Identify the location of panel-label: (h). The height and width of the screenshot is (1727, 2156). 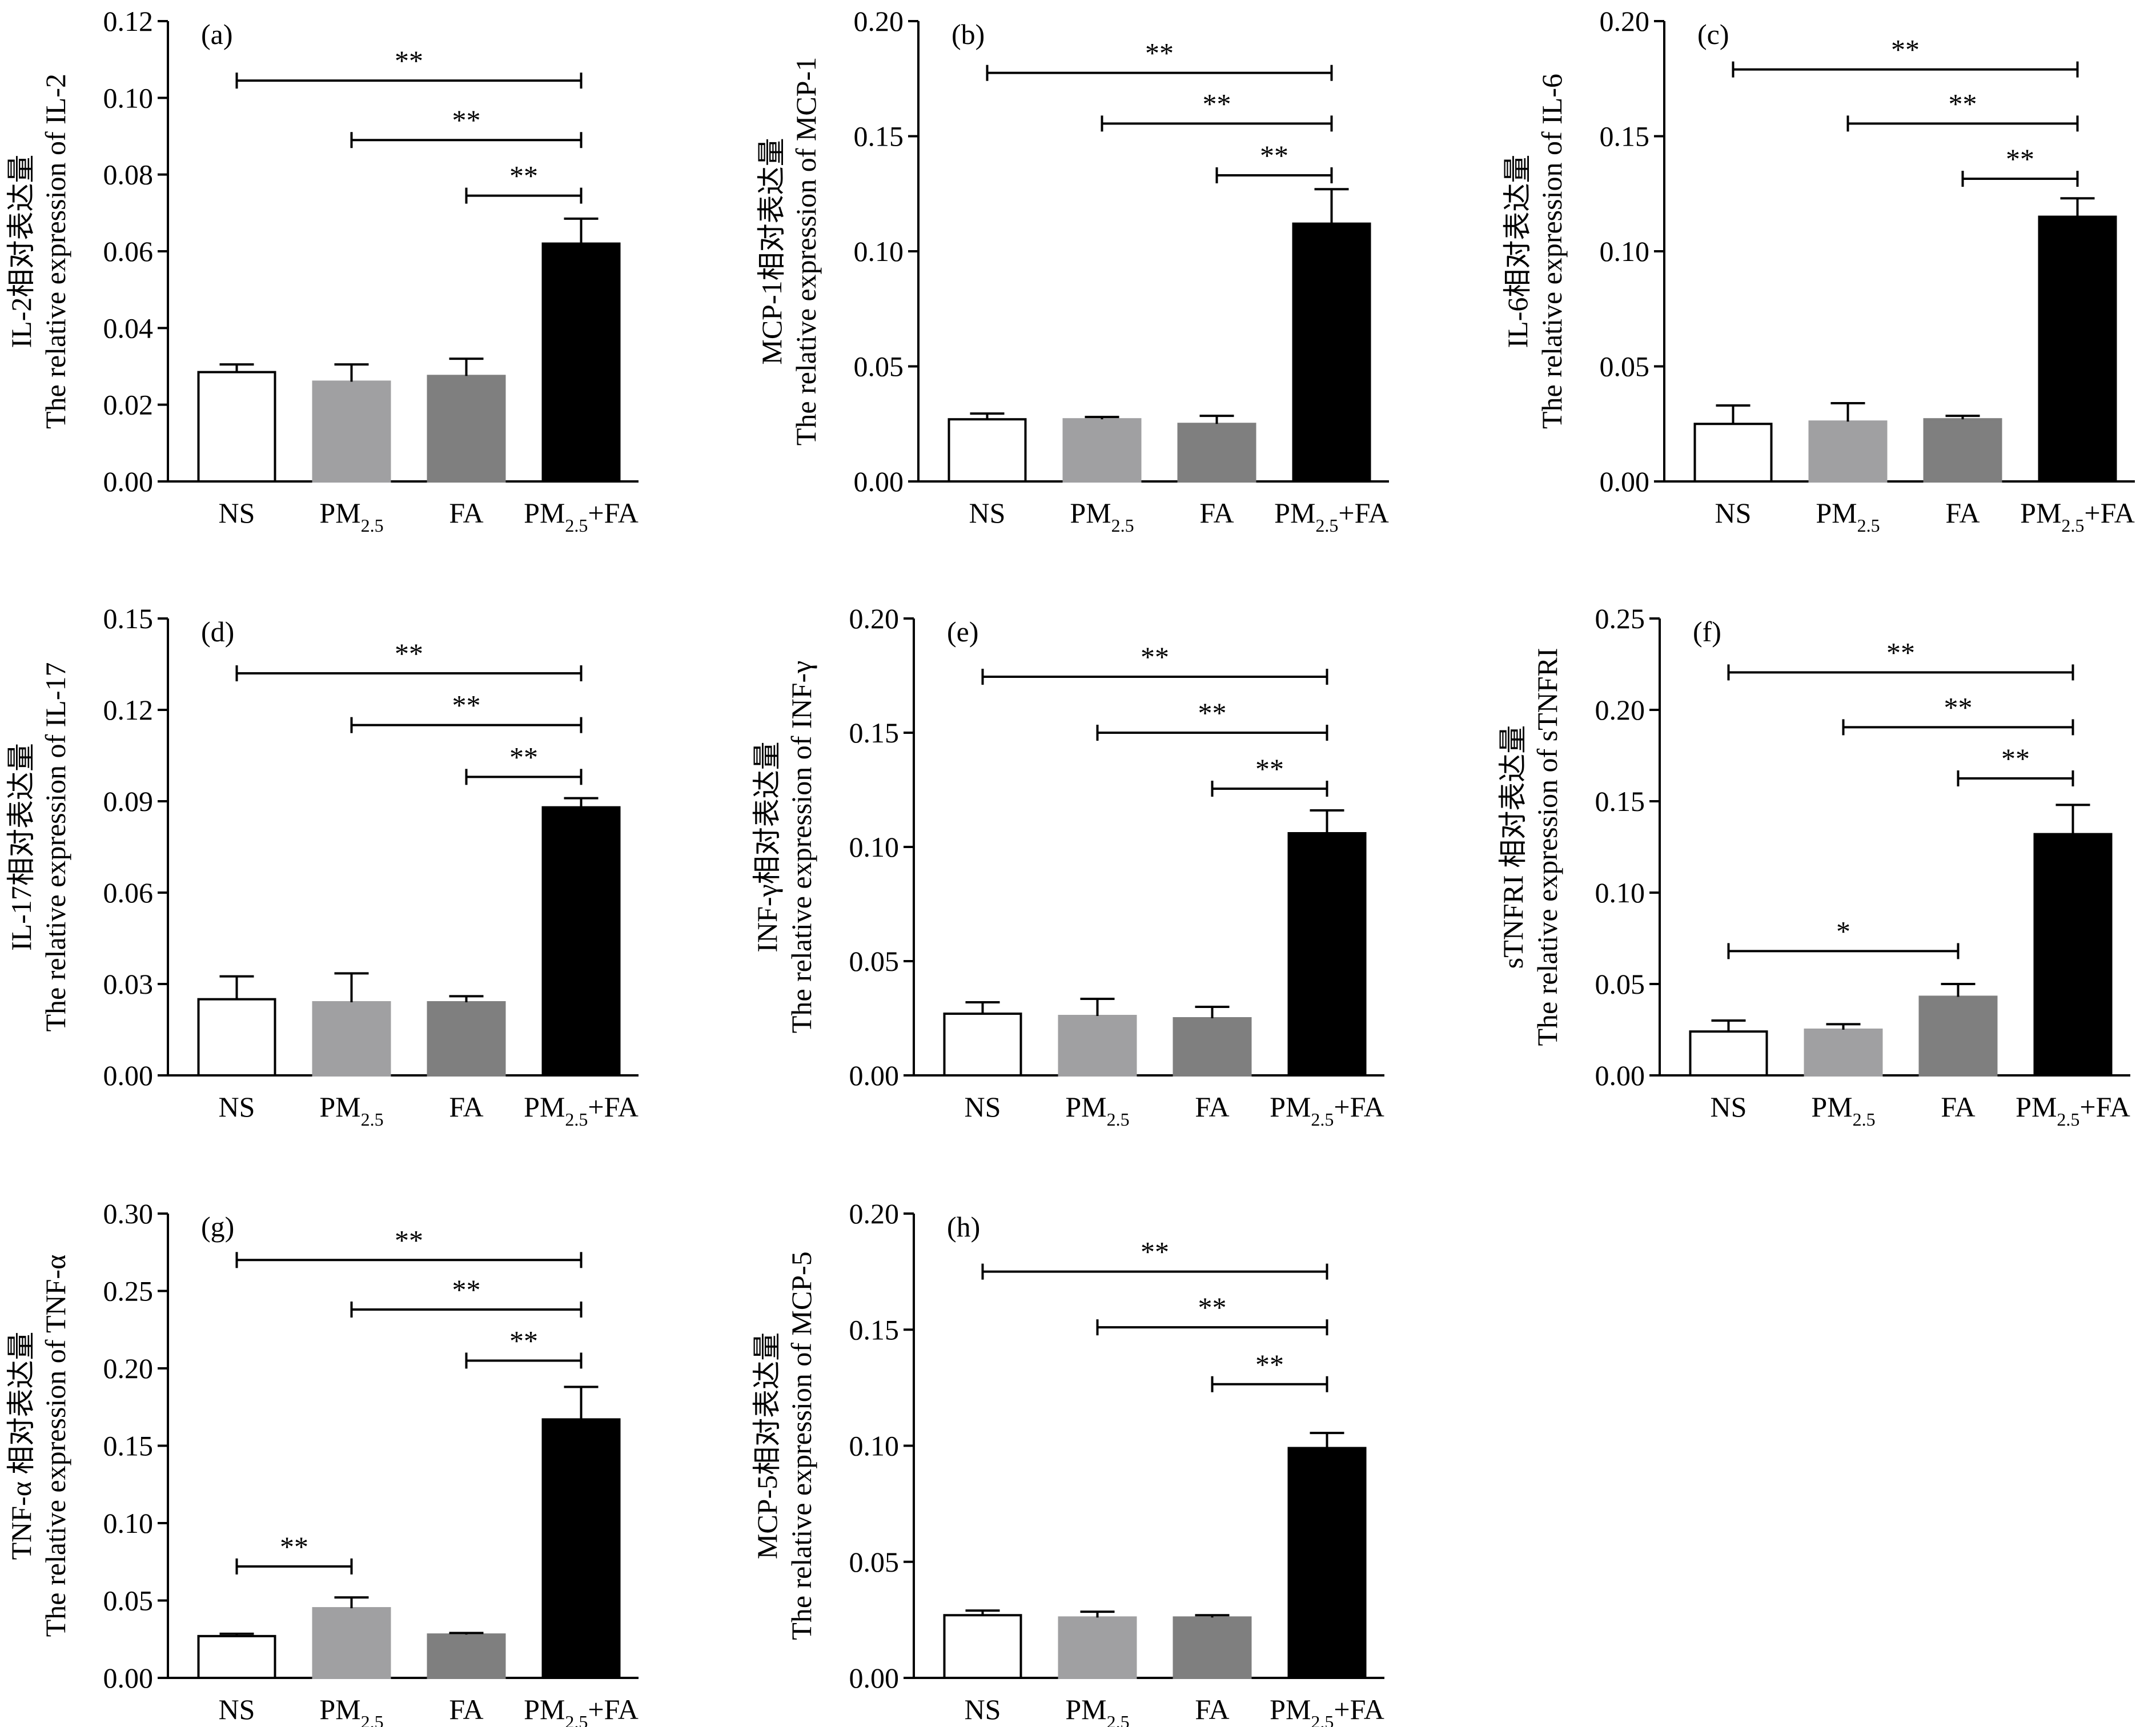
(964, 1227).